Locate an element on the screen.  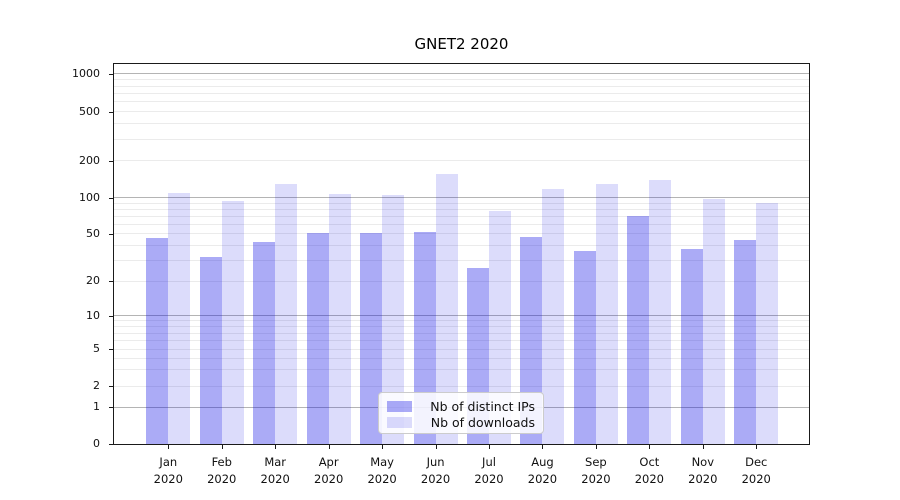
legend-swatch-distinct-ips is located at coordinates (399, 406).